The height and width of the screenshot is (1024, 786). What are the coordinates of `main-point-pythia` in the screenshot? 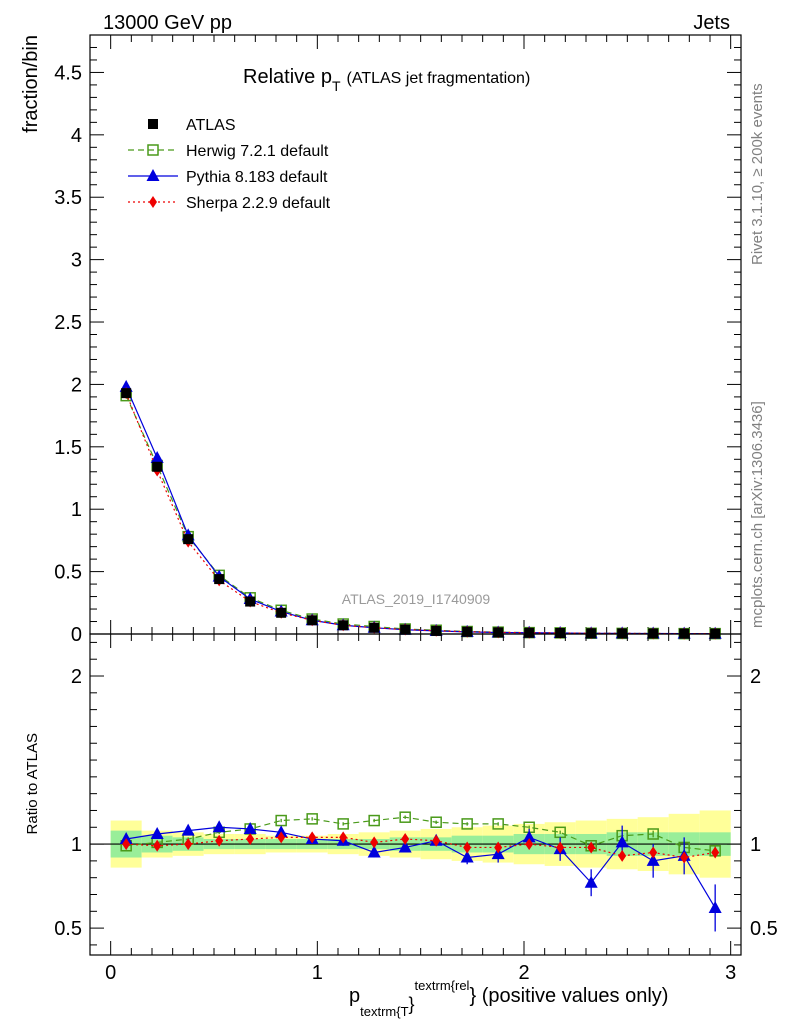 It's located at (157, 457).